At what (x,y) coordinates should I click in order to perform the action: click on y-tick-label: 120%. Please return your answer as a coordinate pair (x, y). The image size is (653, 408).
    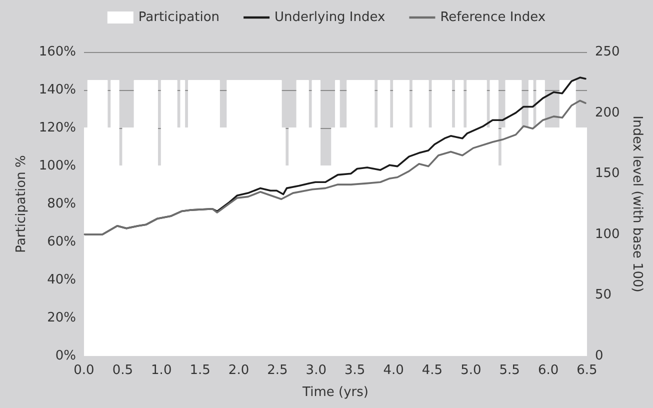
    Looking at the image, I should click on (57, 128).